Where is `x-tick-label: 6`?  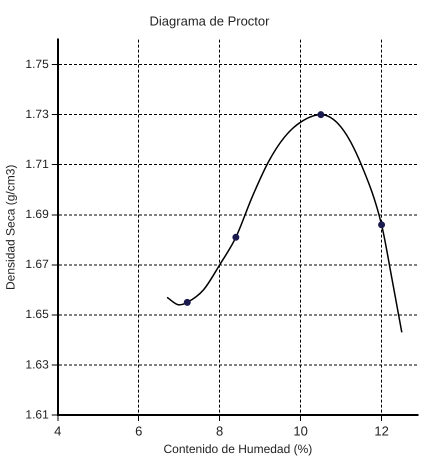 x-tick-label: 6 is located at coordinates (138, 430).